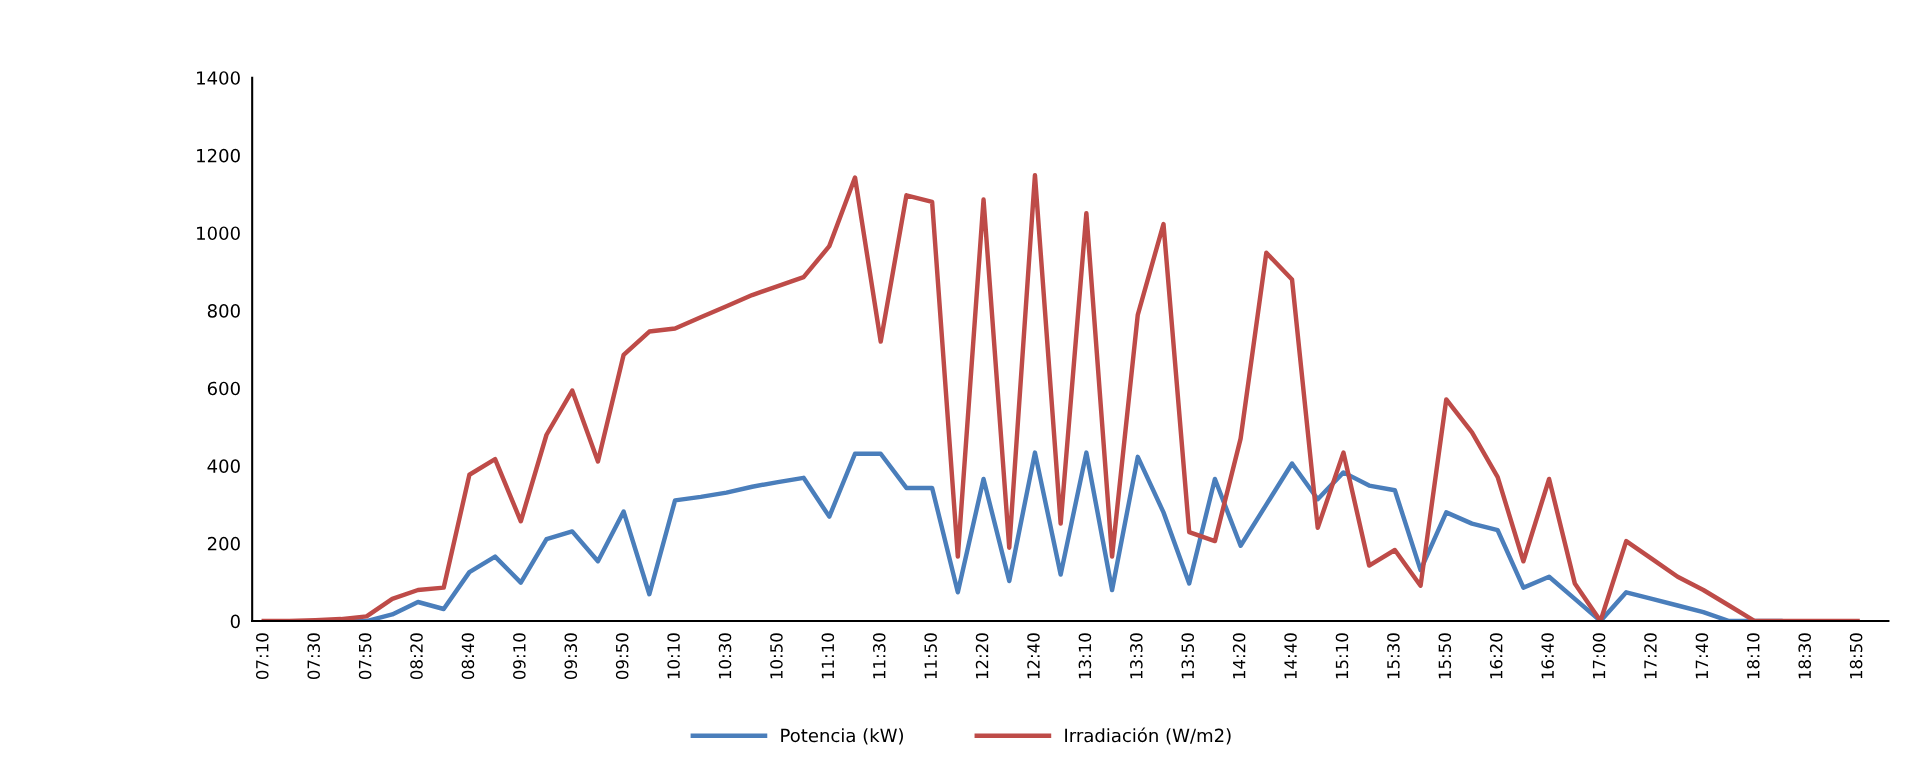 The width and height of the screenshot is (1925, 762). I want to click on x-tick-label: 16:40, so click(1547, 656).